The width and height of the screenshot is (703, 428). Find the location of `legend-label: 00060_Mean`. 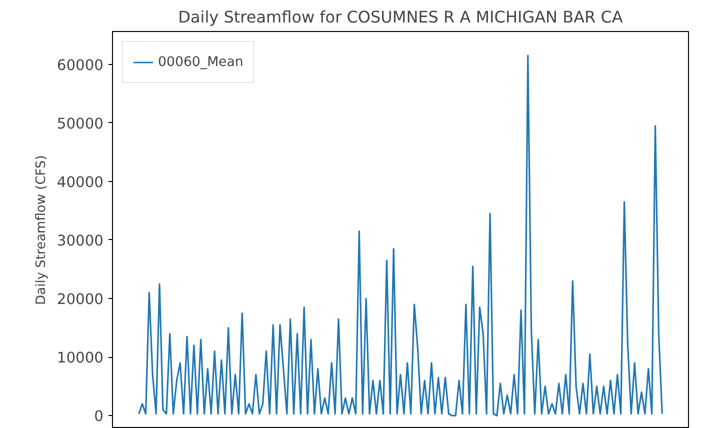

legend-label: 00060_Mean is located at coordinates (201, 62).